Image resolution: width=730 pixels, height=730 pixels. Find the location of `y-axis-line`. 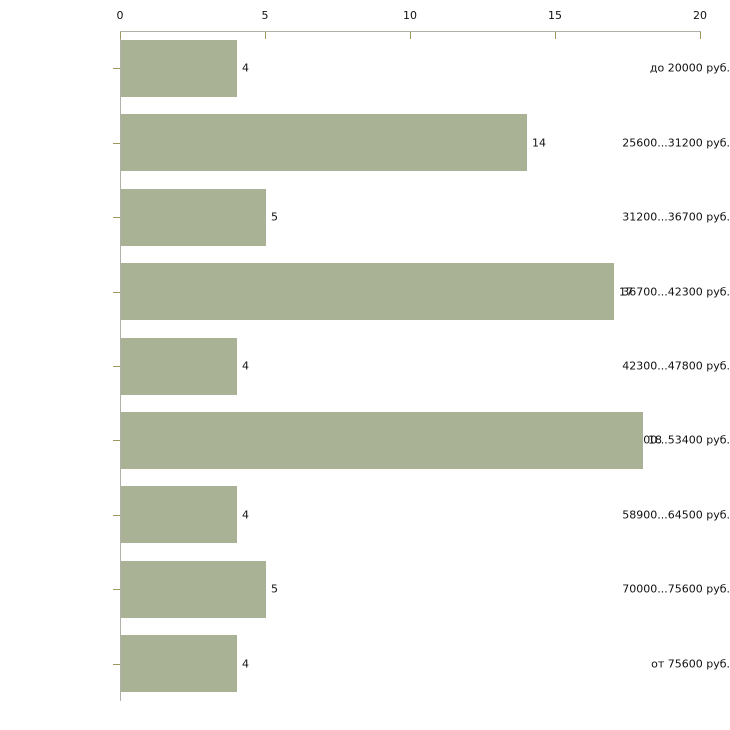

y-axis-line is located at coordinates (120, 366).